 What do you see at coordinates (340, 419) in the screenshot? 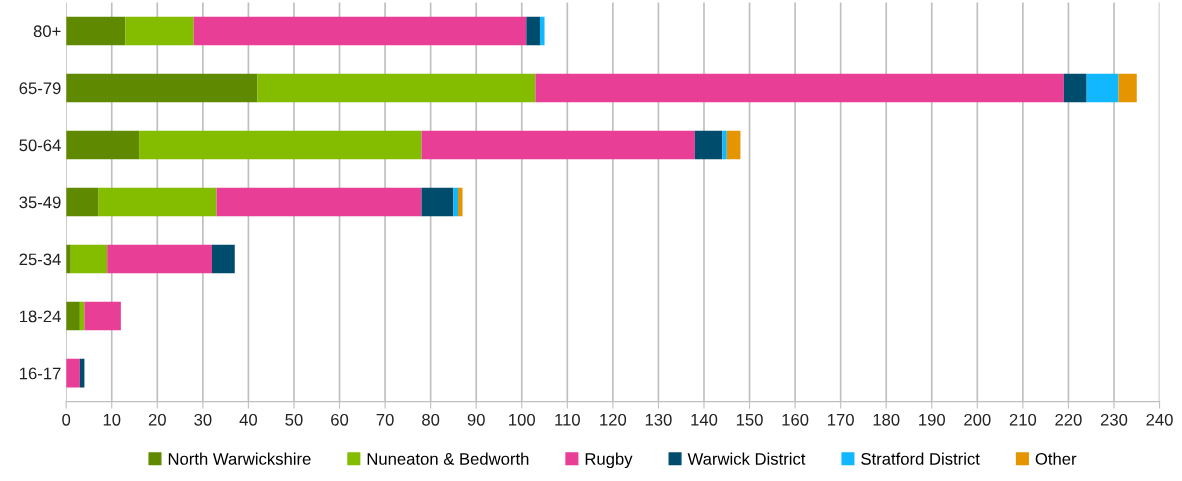
I see `x-tick-label: 60` at bounding box center [340, 419].